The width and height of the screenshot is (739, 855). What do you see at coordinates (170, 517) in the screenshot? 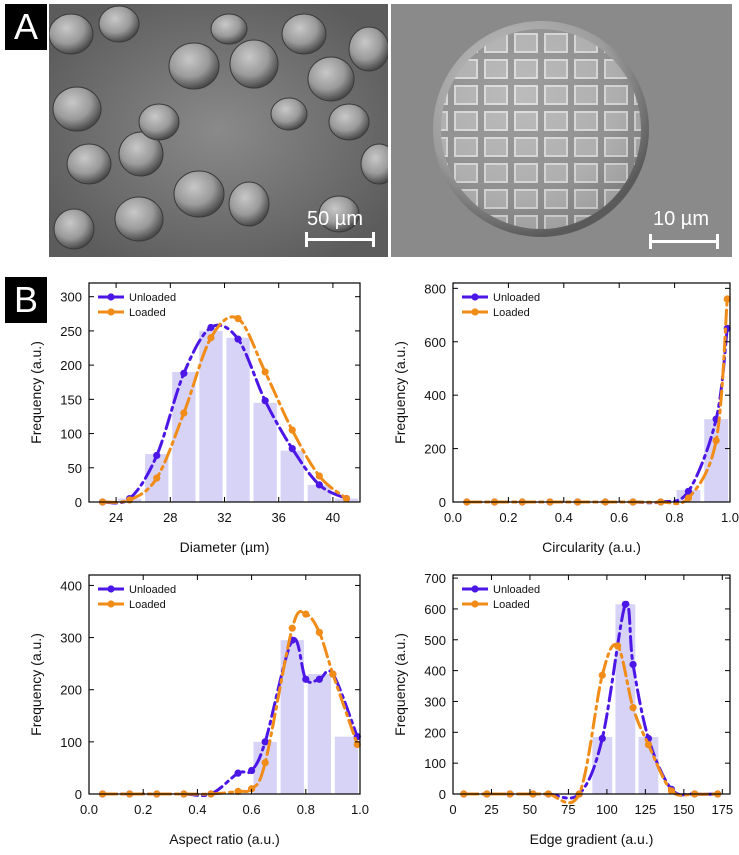
I see `x-tick-label: 28` at bounding box center [170, 517].